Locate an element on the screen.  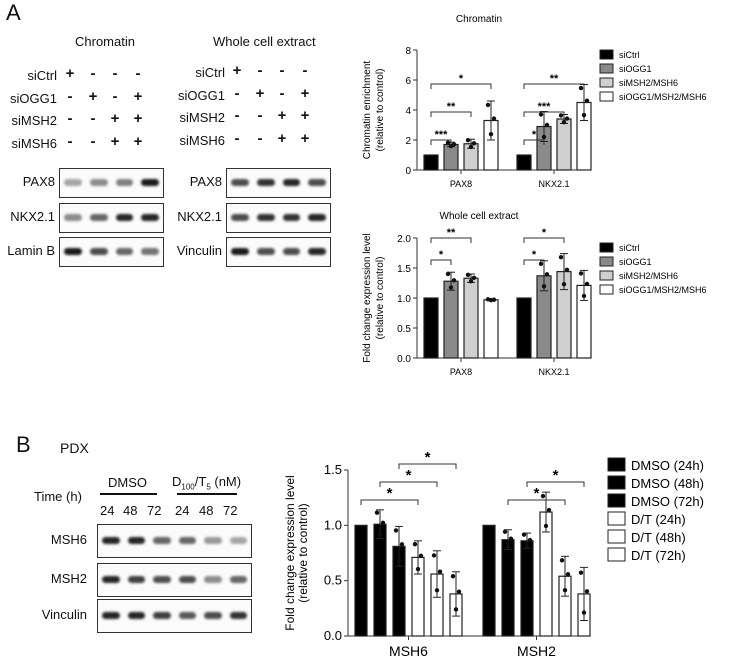
chromatin-blot-title: Chromatin is located at coordinates (105, 41).